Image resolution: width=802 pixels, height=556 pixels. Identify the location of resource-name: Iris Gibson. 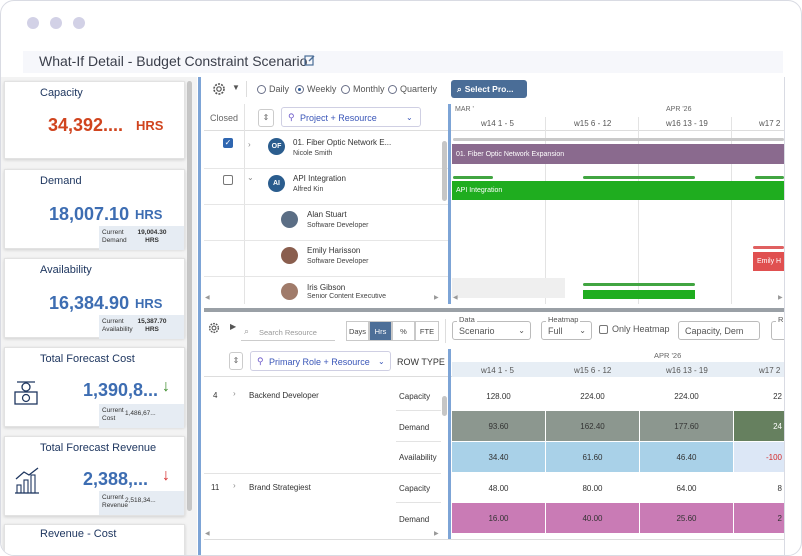
(326, 287).